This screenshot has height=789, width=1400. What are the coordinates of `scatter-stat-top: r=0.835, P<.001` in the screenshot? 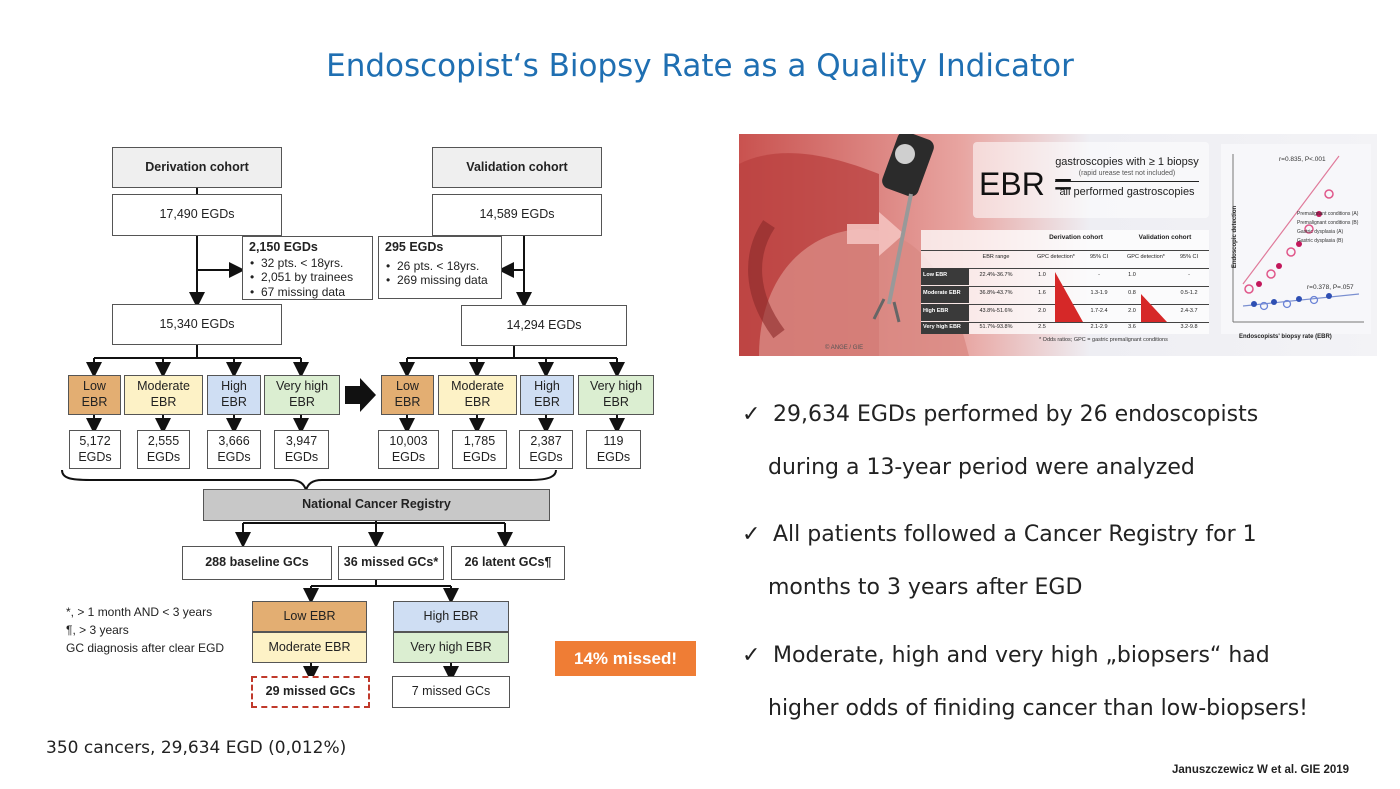 It's located at (1302, 159).